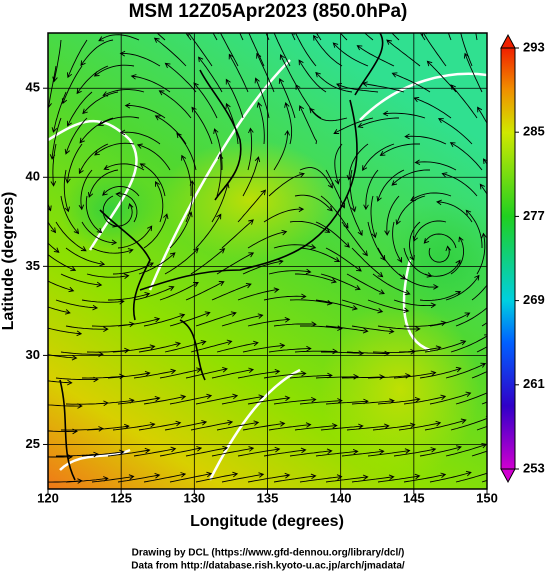 This screenshot has height=578, width=548. Describe the element at coordinates (267, 521) in the screenshot. I see `x-axis-label: Longitude (degrees)` at that location.